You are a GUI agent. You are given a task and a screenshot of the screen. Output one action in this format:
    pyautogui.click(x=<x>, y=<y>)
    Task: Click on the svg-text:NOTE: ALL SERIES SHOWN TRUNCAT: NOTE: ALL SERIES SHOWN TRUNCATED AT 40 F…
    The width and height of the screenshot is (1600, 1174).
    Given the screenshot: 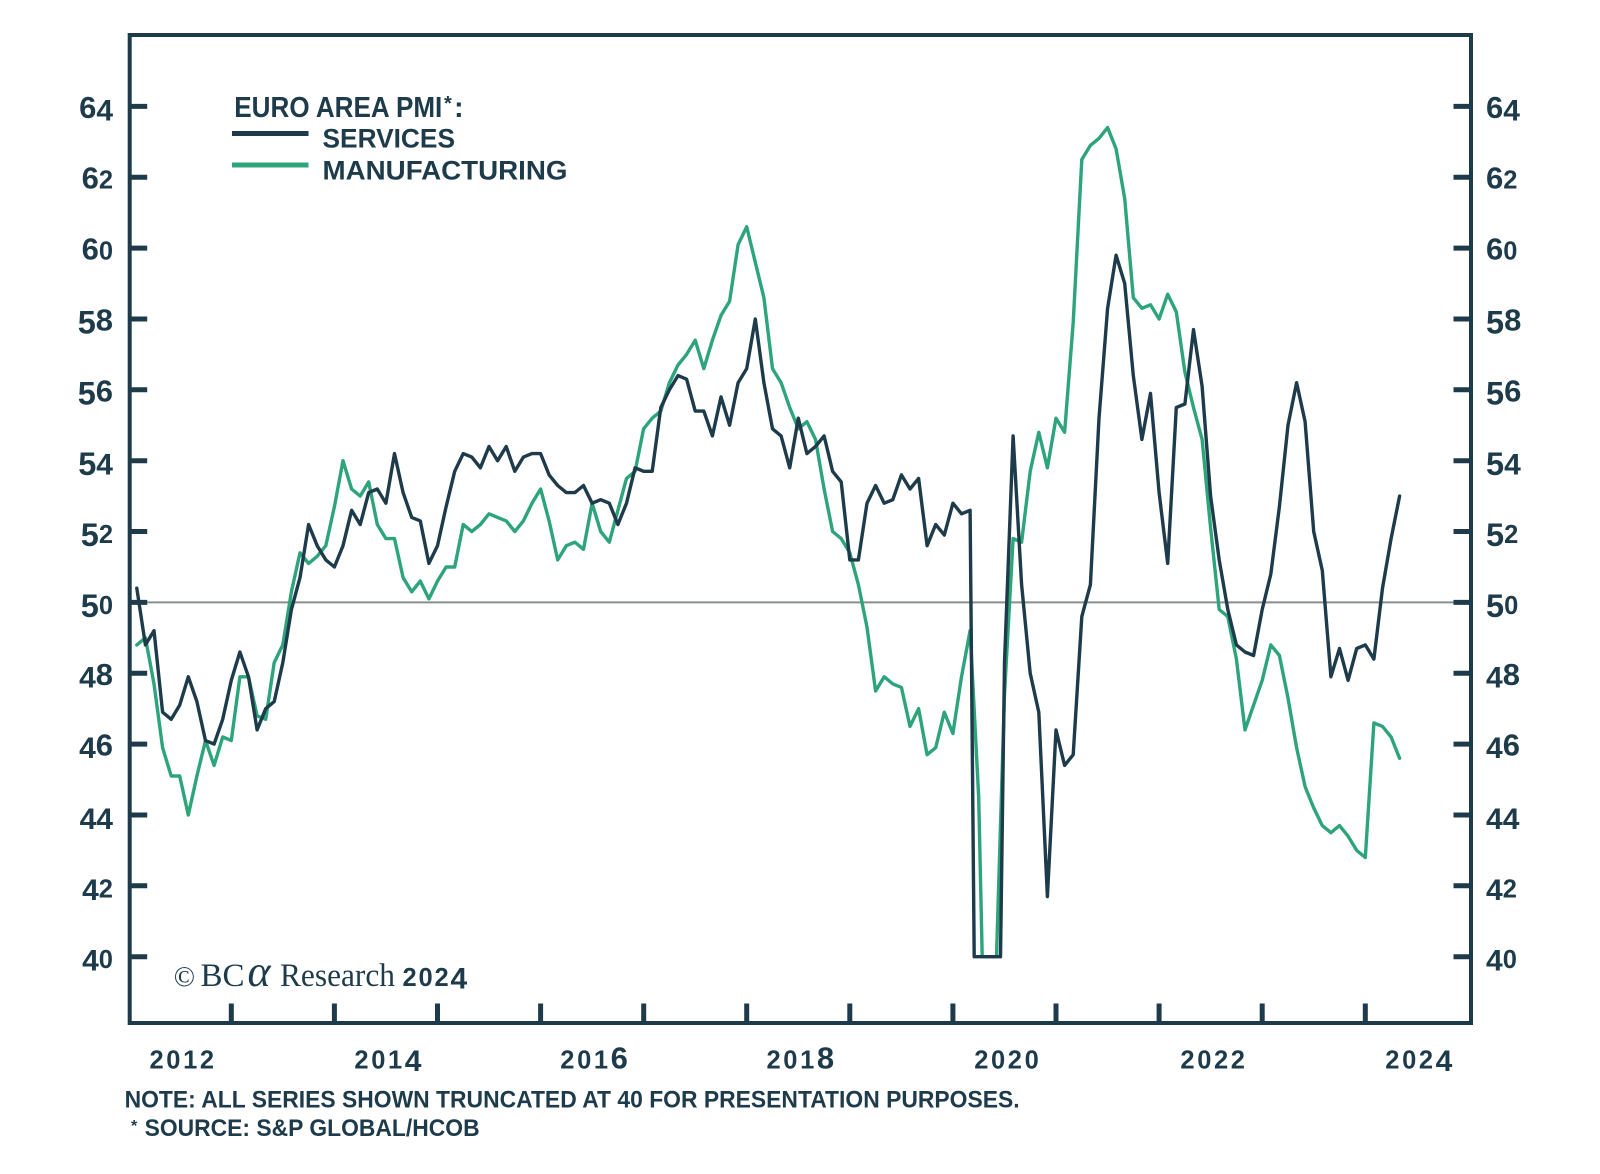 What is the action you would take?
    pyautogui.click(x=572, y=1100)
    